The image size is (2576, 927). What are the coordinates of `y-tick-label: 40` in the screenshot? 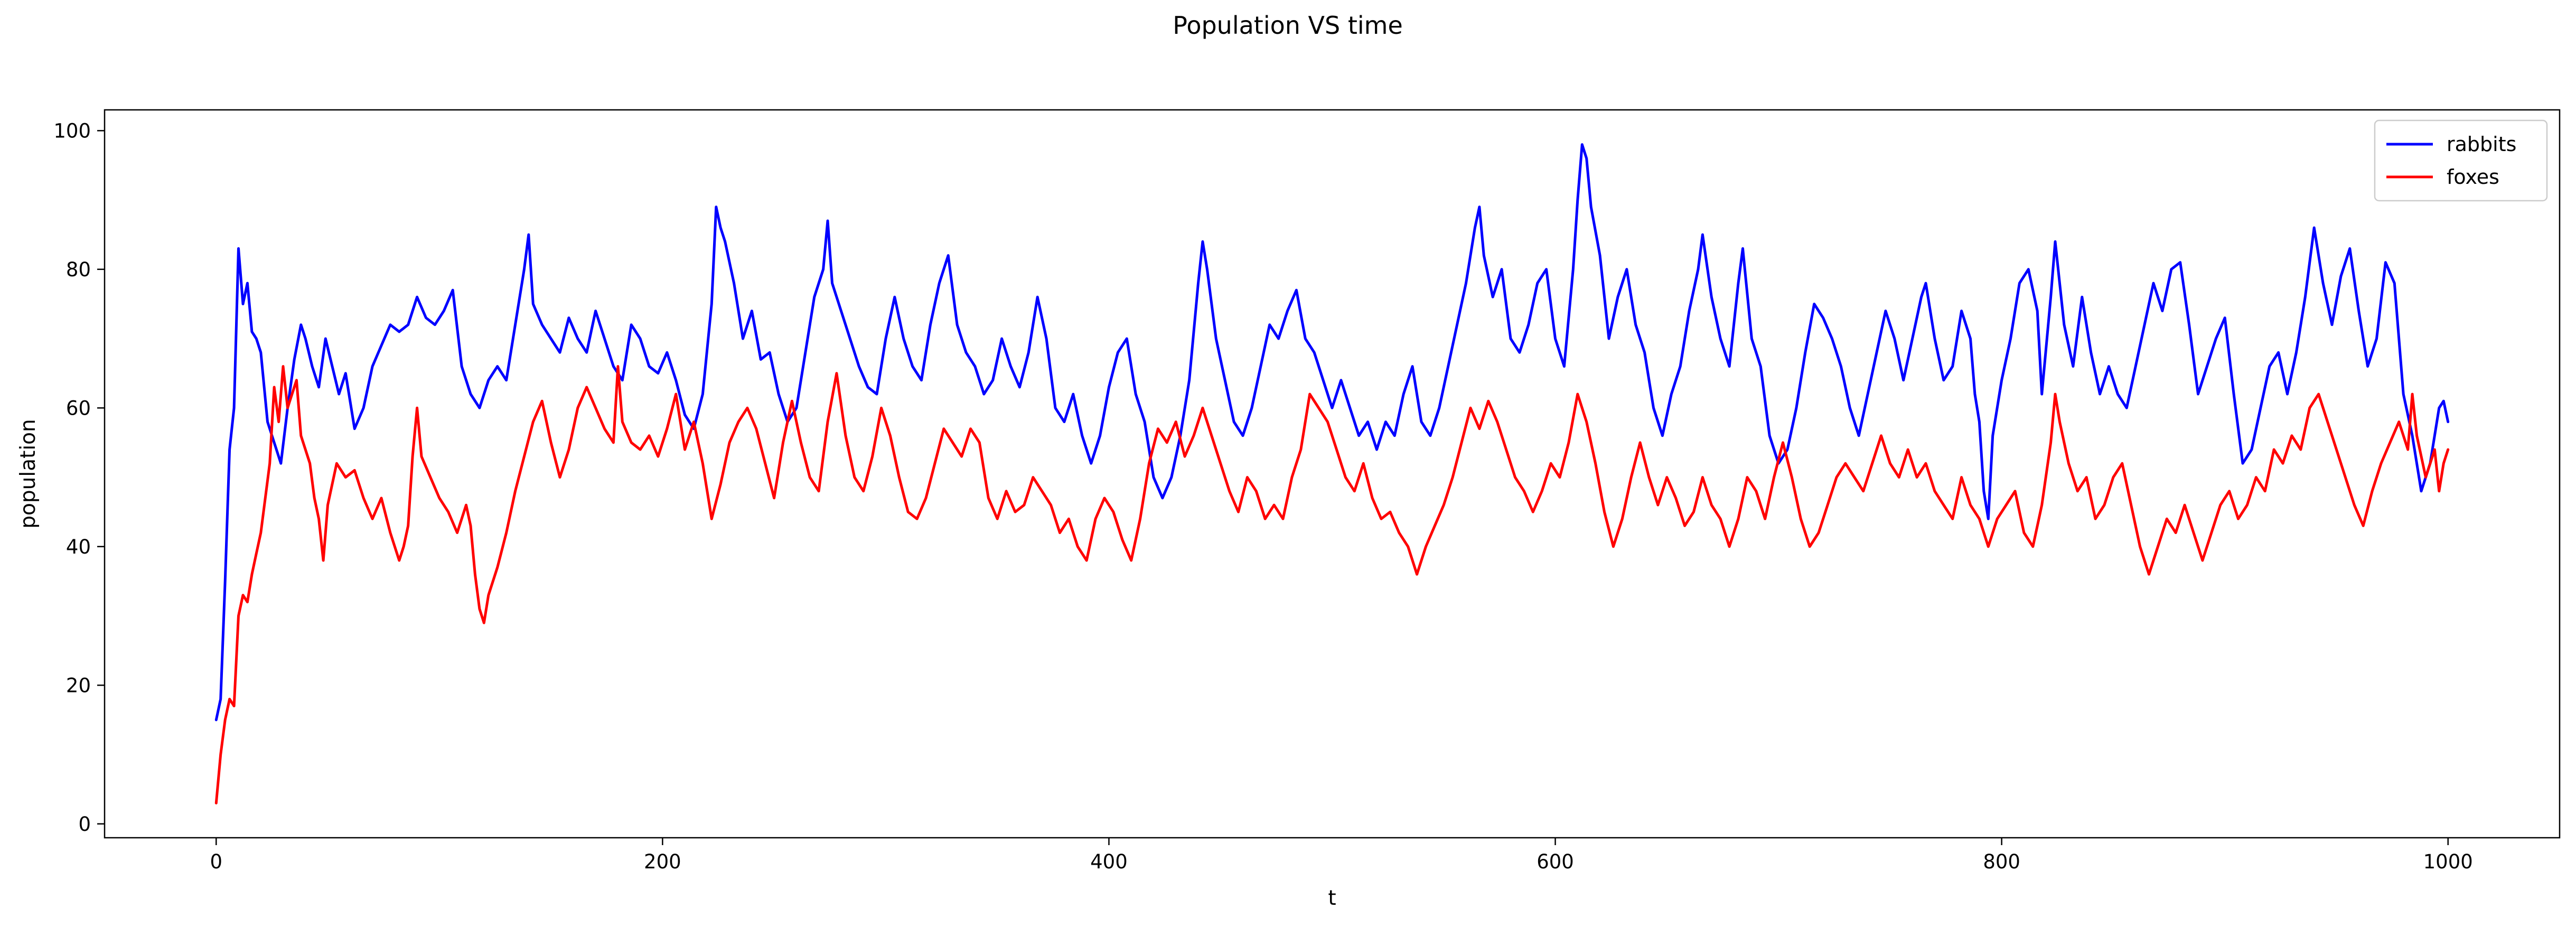 It's located at (78, 547).